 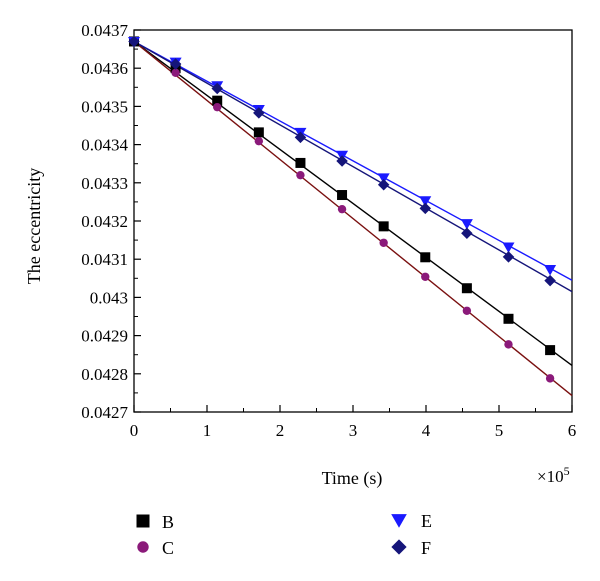 I want to click on x-axis-multiplier-base: ×10, so click(x=550, y=476).